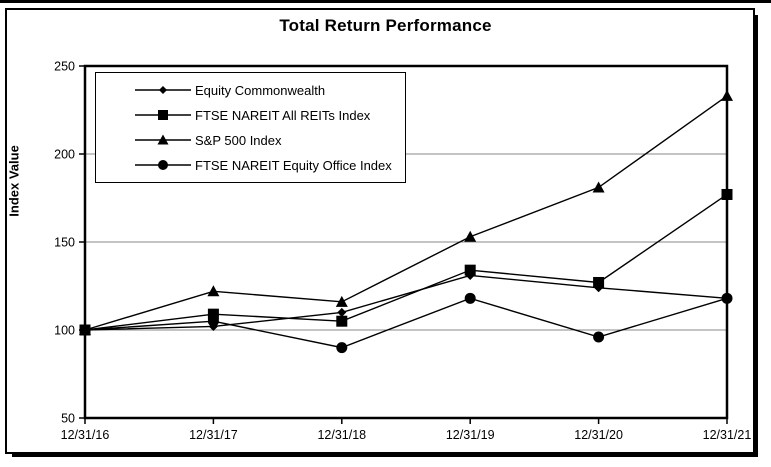 The width and height of the screenshot is (771, 467). I want to click on y-tick-label: 150, so click(64, 243).